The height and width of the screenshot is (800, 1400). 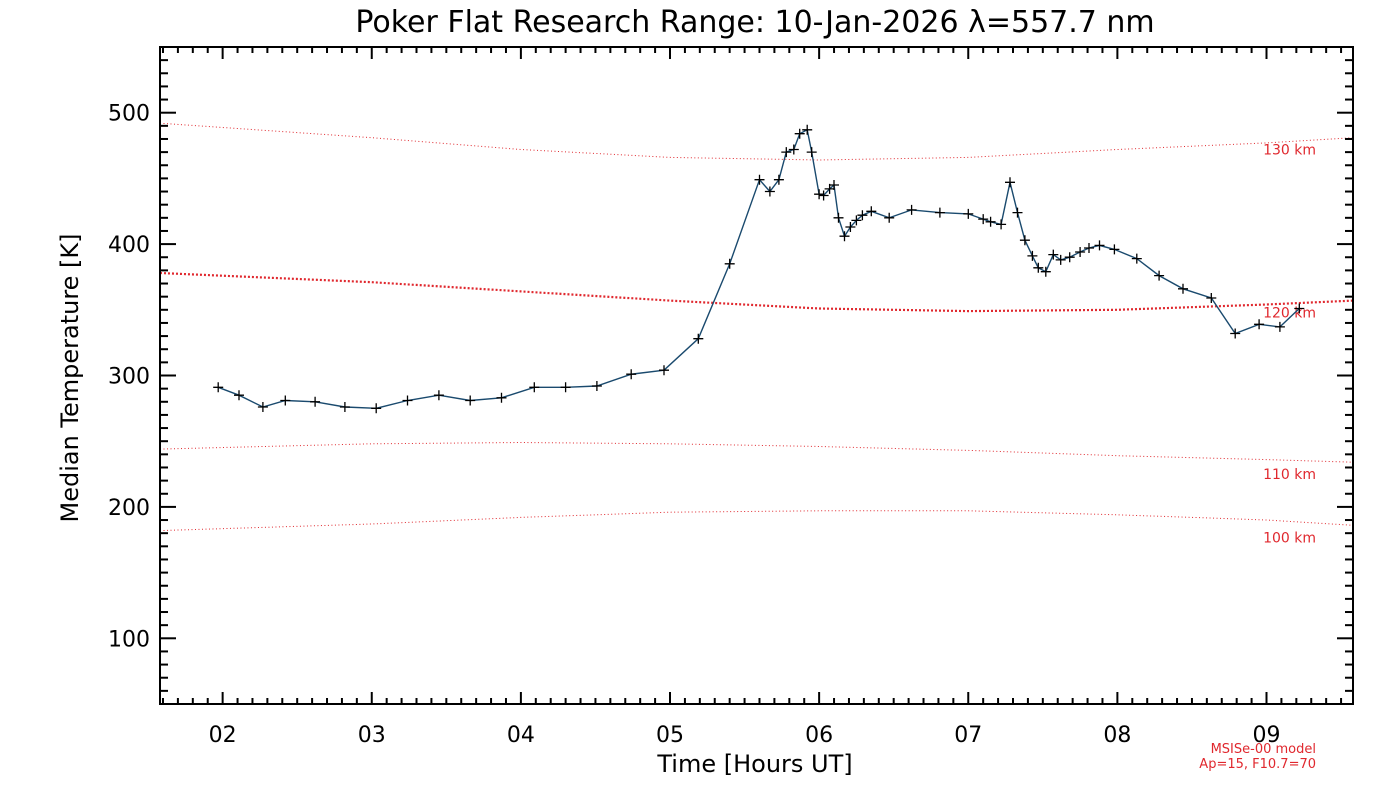 I want to click on x-tick-label: 04, so click(x=521, y=735).